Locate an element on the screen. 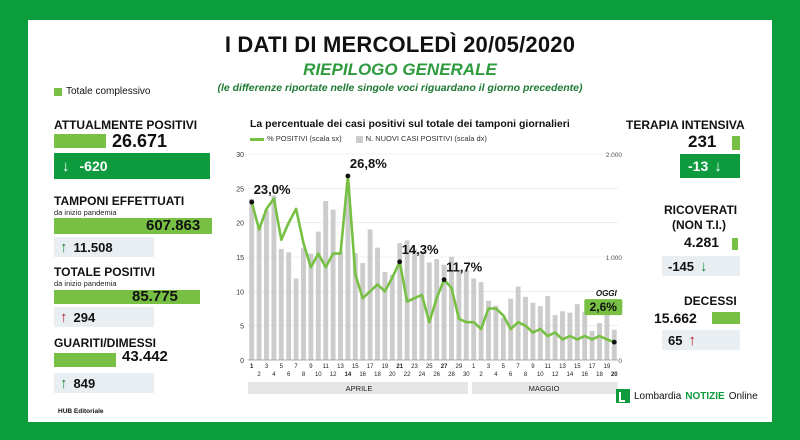 This screenshot has height=440, width=800. terapia-intensiva-label: TERAPIA INTENSIVA is located at coordinates (685, 125).